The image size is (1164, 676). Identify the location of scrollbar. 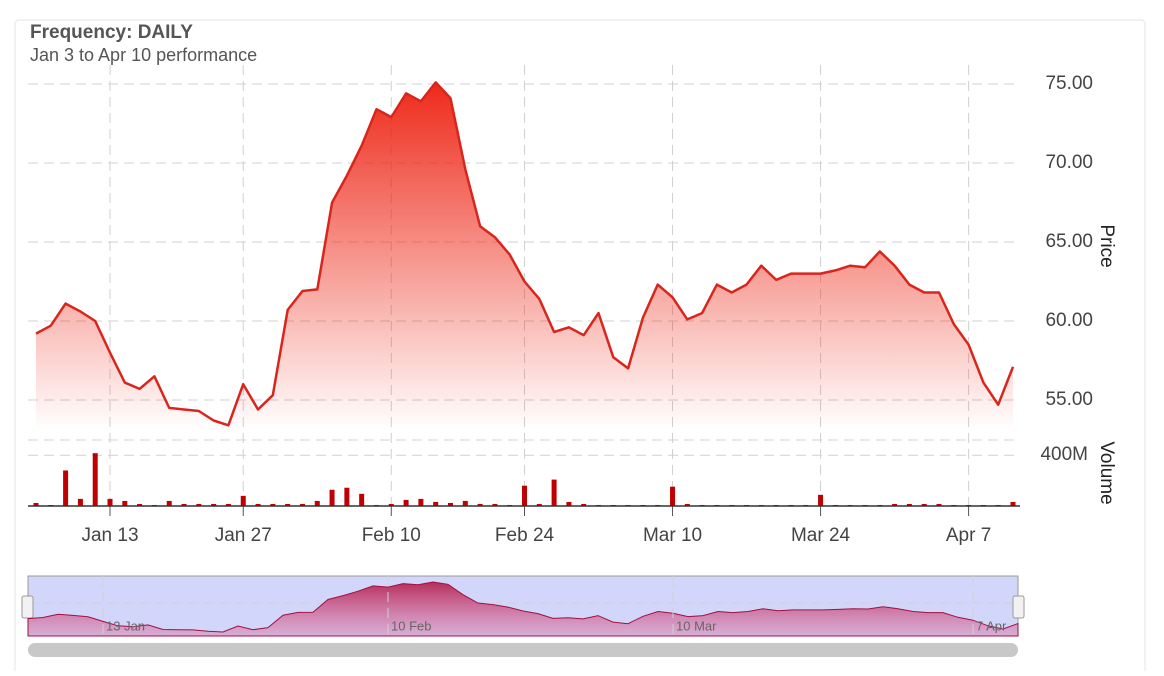
(523, 650).